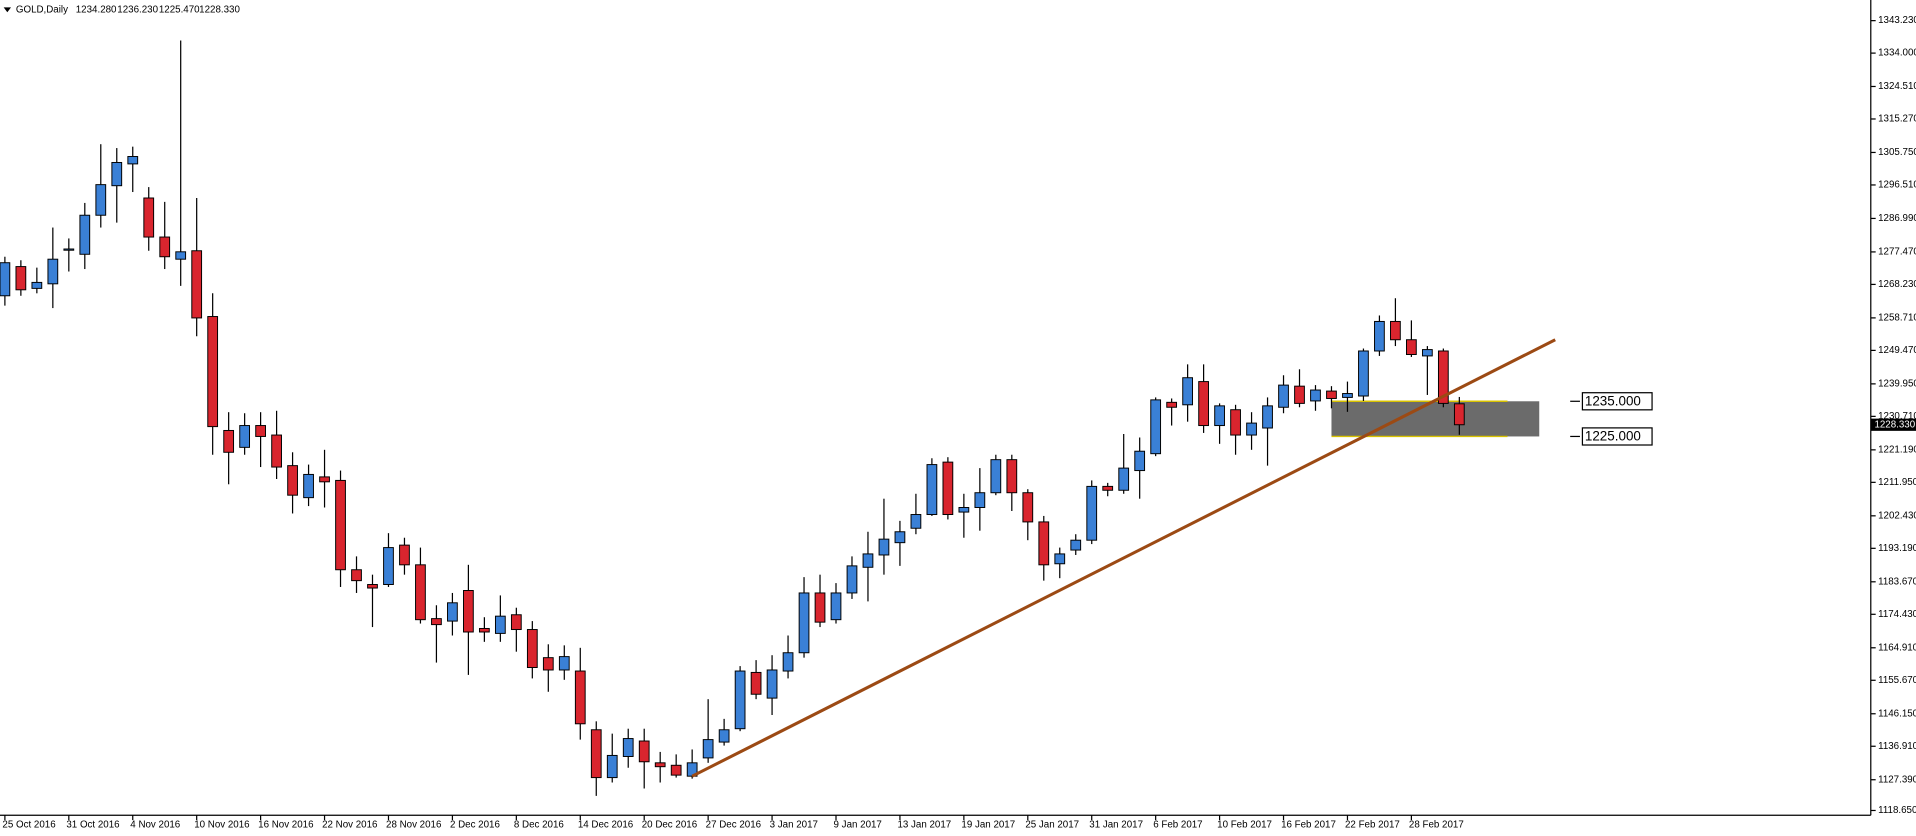 Image resolution: width=1916 pixels, height=836 pixels. Describe the element at coordinates (92, 825) in the screenshot. I see `x-tick-label: 31 Oct 2016` at that location.